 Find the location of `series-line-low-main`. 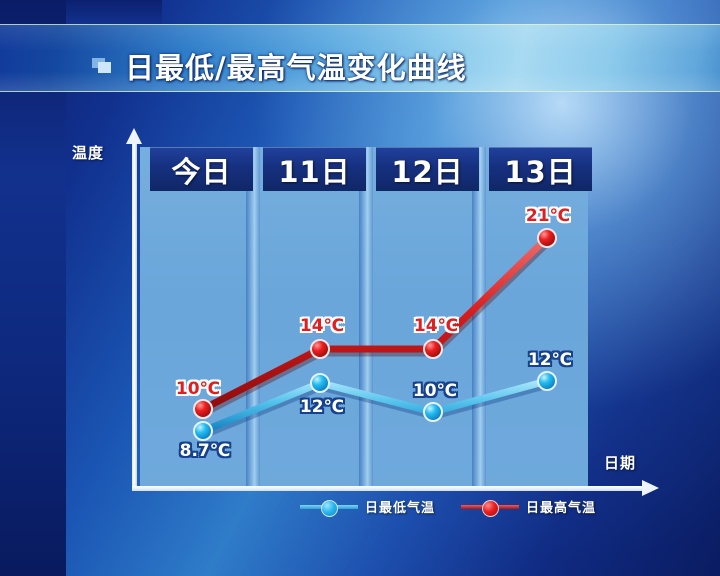

series-line-low-main is located at coordinates (375, 406).